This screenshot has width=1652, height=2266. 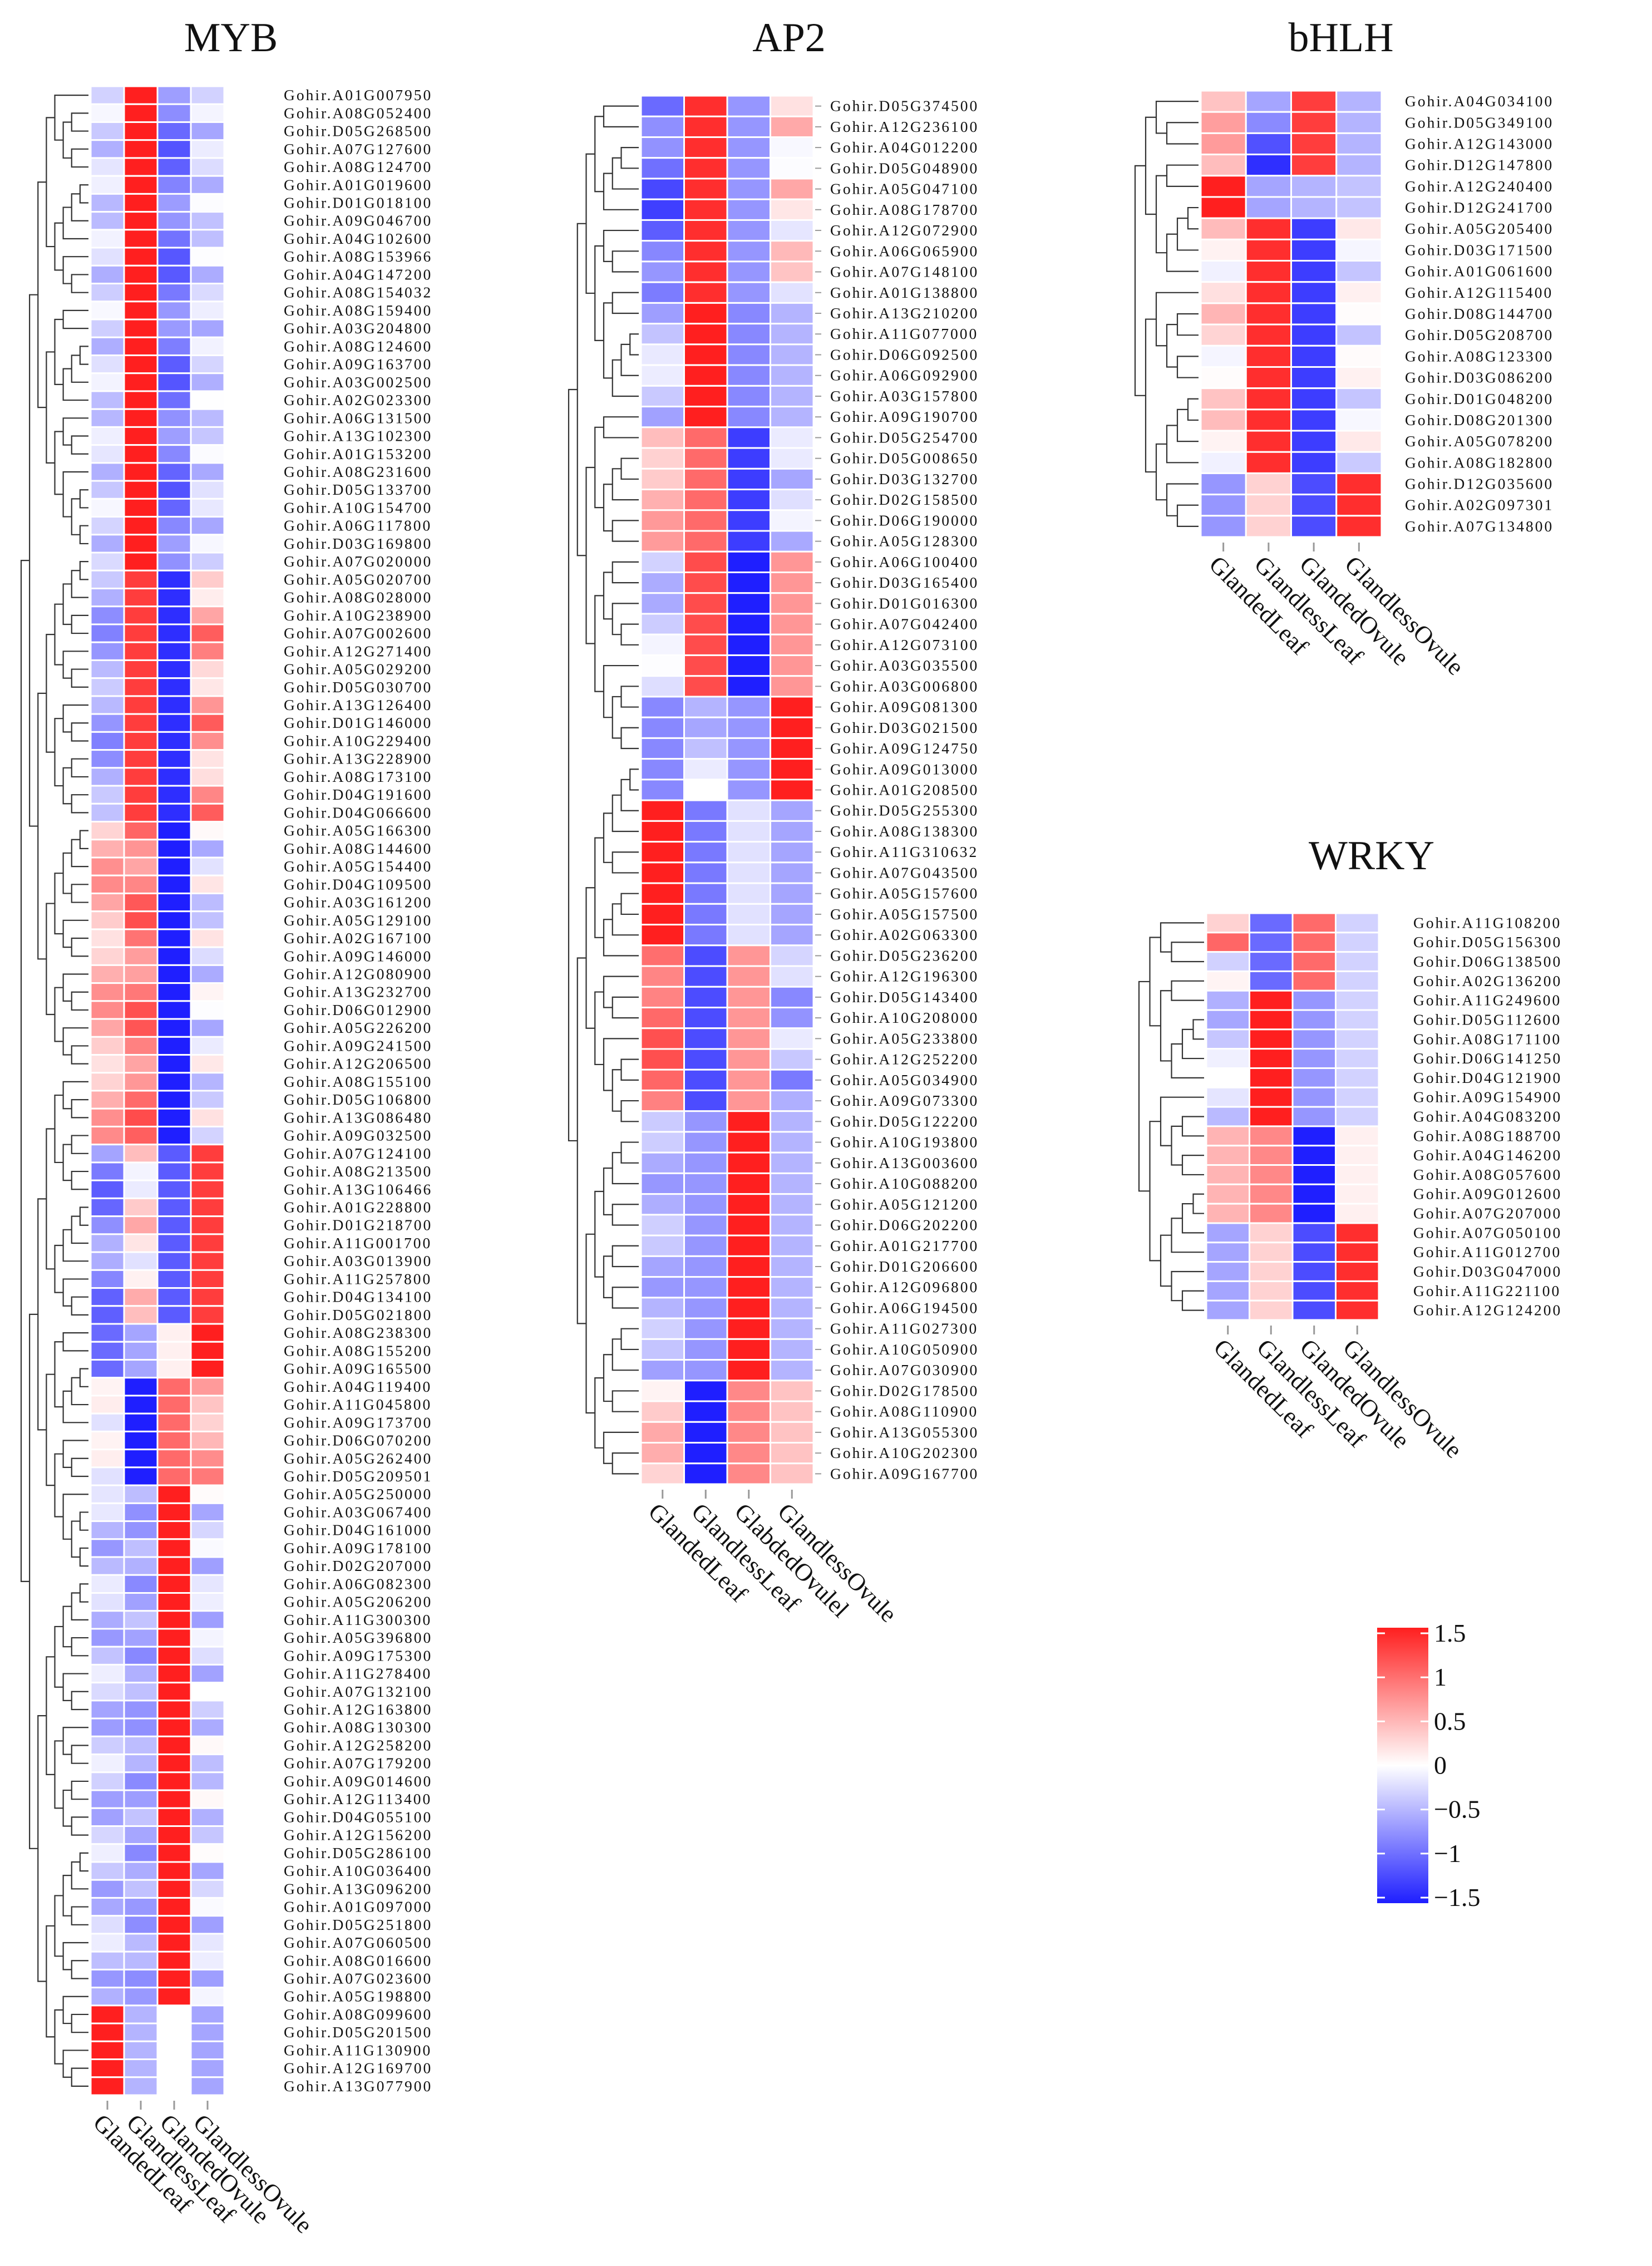 What do you see at coordinates (904, 1225) in the screenshot?
I see `gene-label: Gohir.D06G202200` at bounding box center [904, 1225].